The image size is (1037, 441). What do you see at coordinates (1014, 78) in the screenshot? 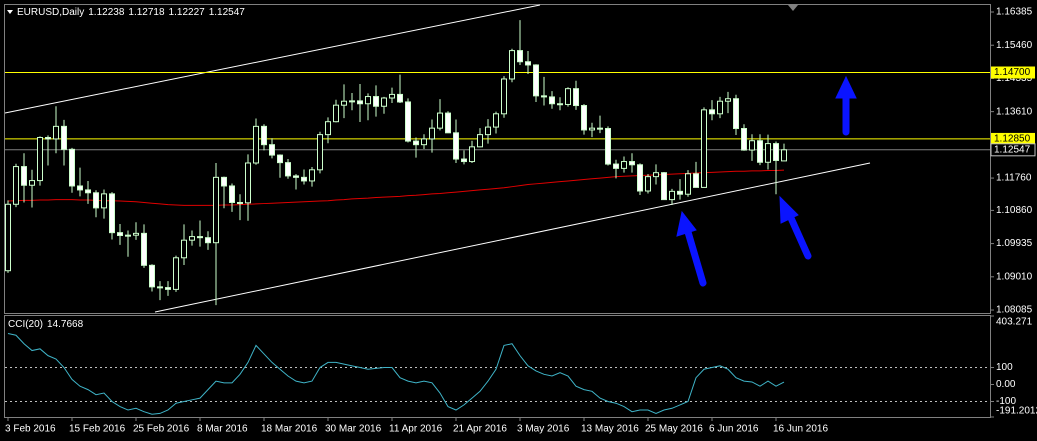
I see `y-tick-label: 1.14535` at bounding box center [1014, 78].